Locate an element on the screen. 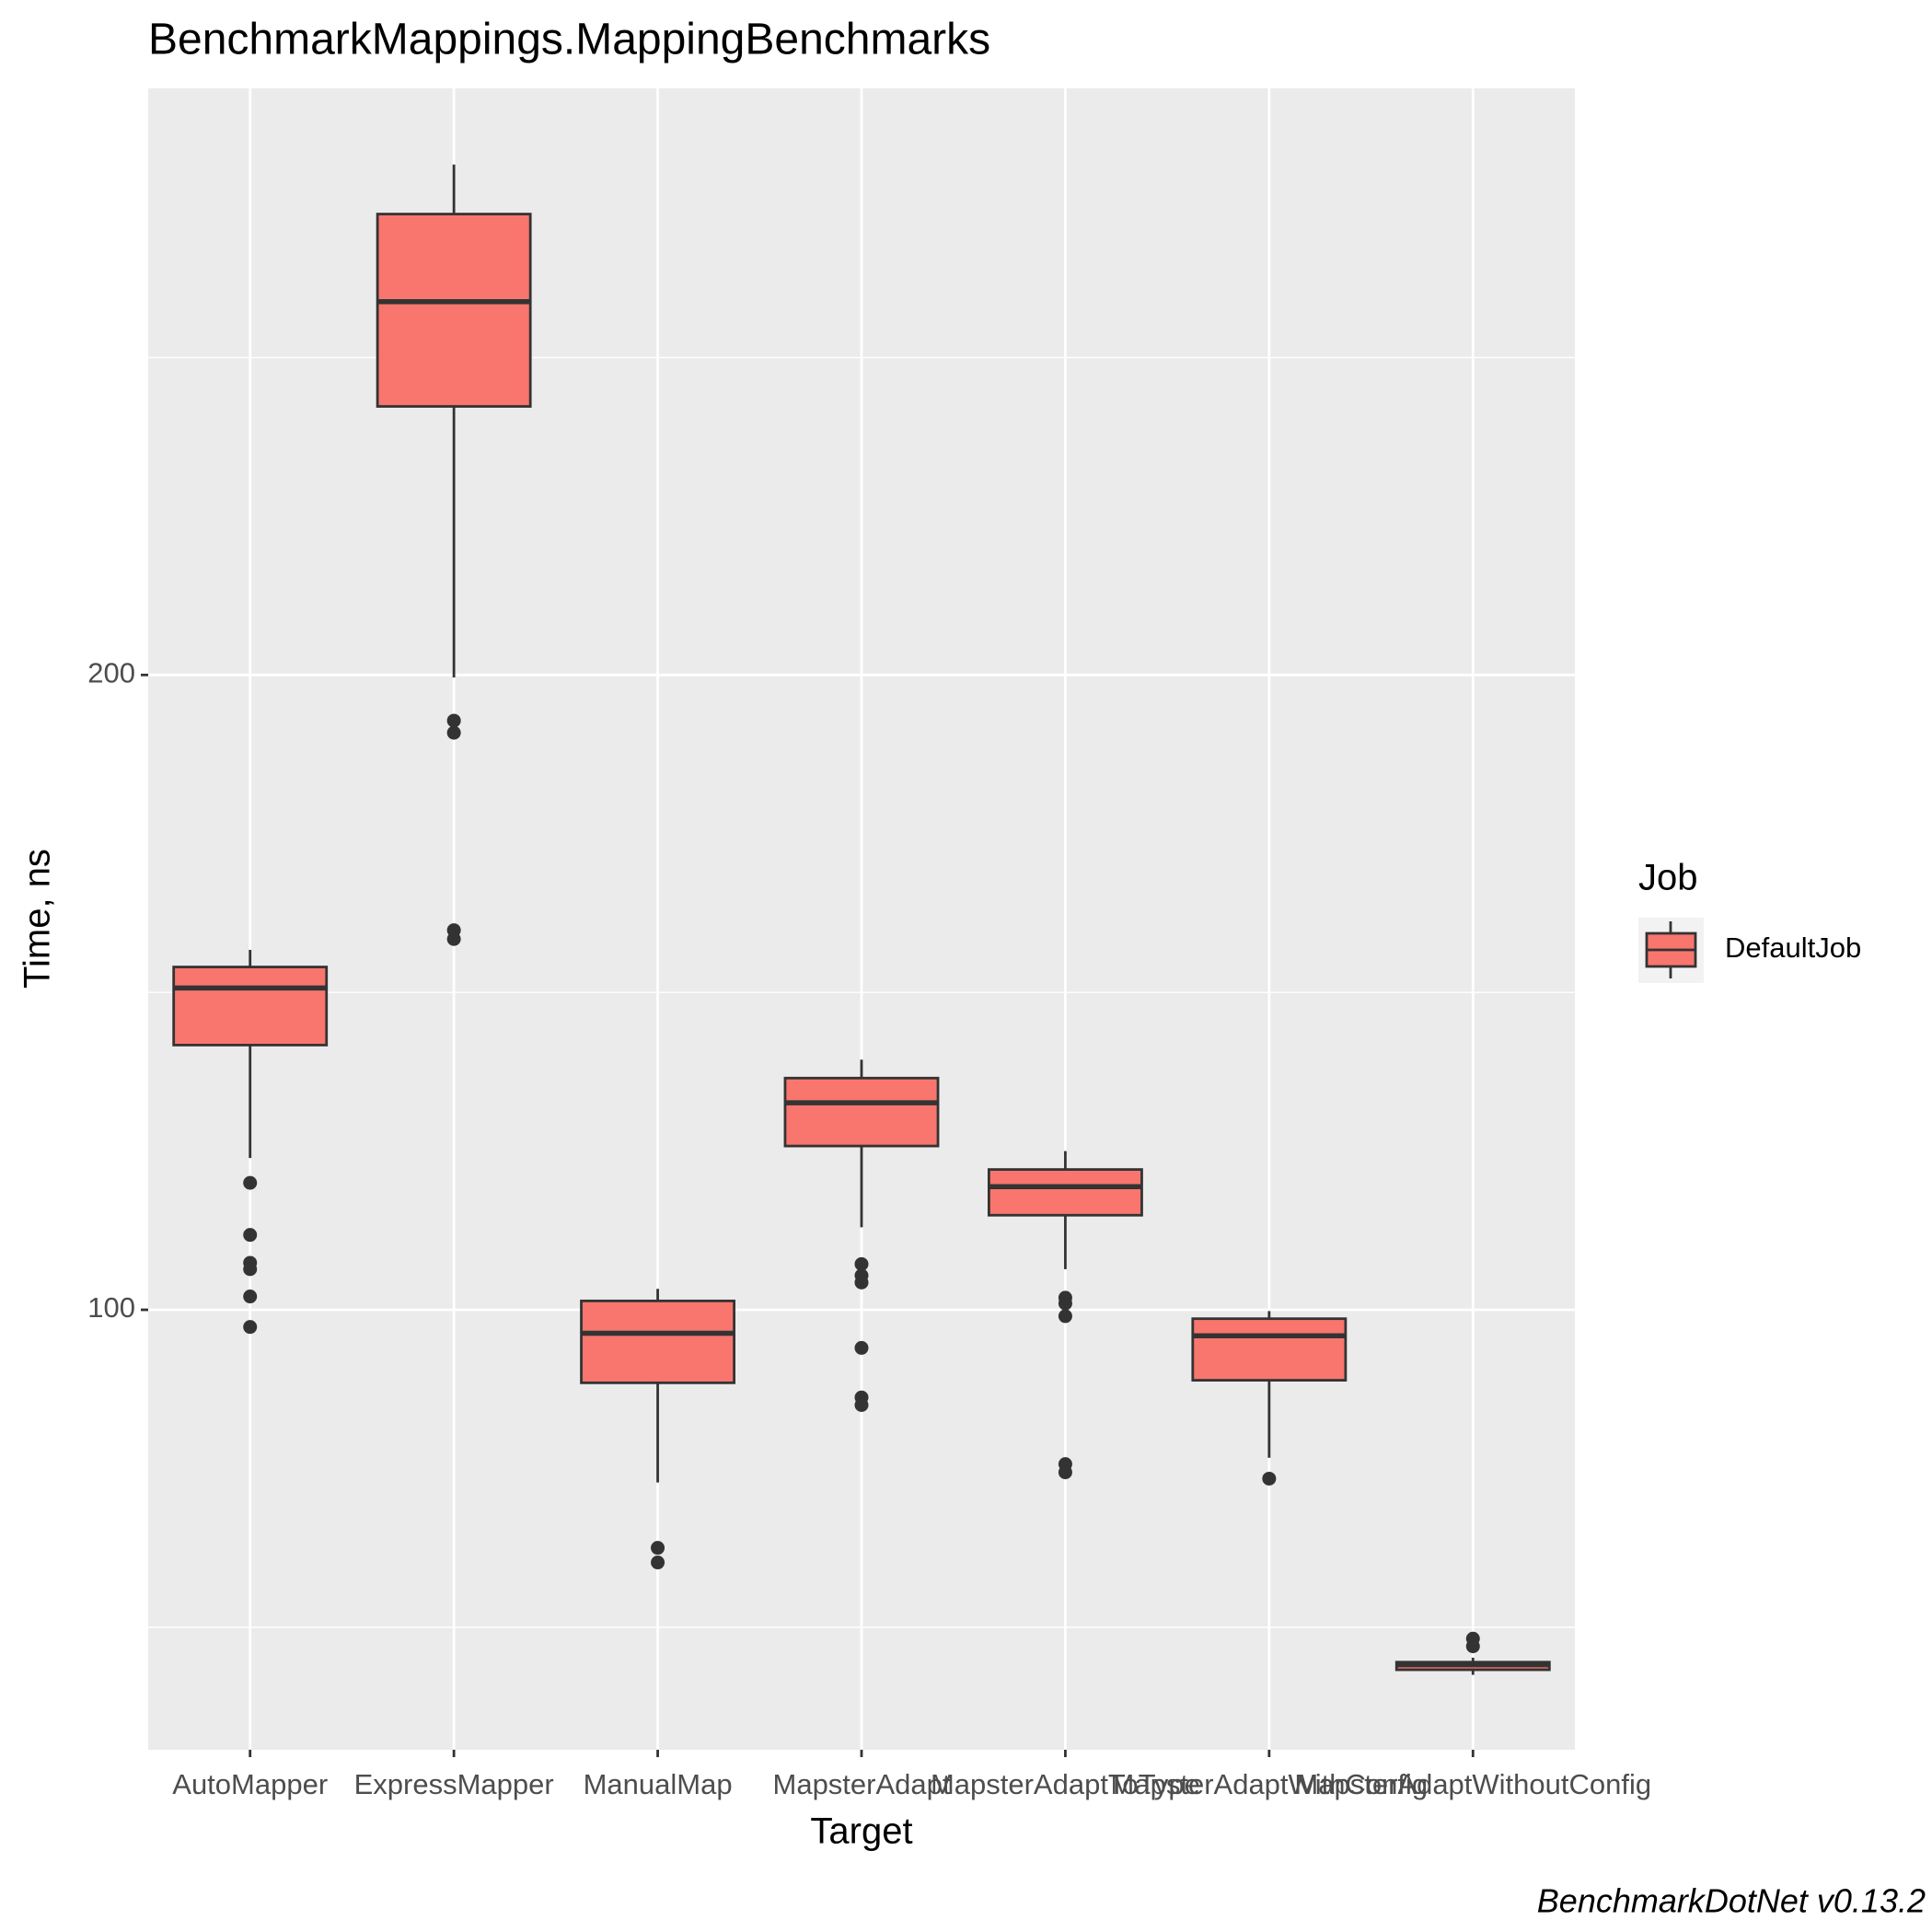  y-tick-label: 100 is located at coordinates (111, 1308).